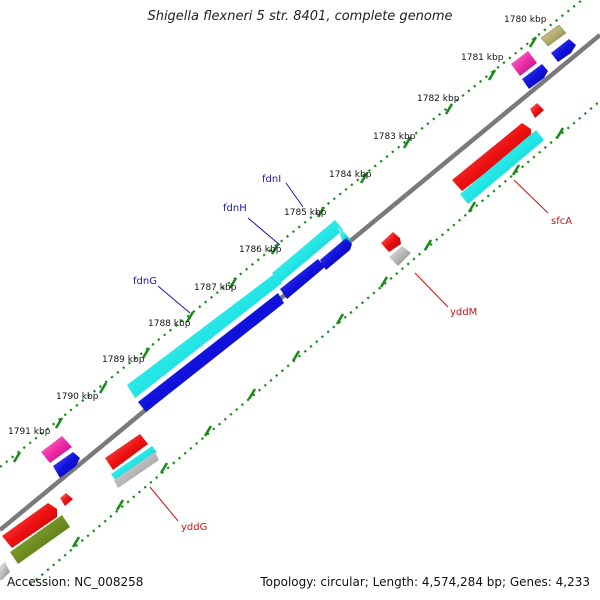 This screenshot has width=600, height=600. Describe the element at coordinates (260, 250) in the screenshot. I see `tick-label-1786: 1786 kbp` at that location.